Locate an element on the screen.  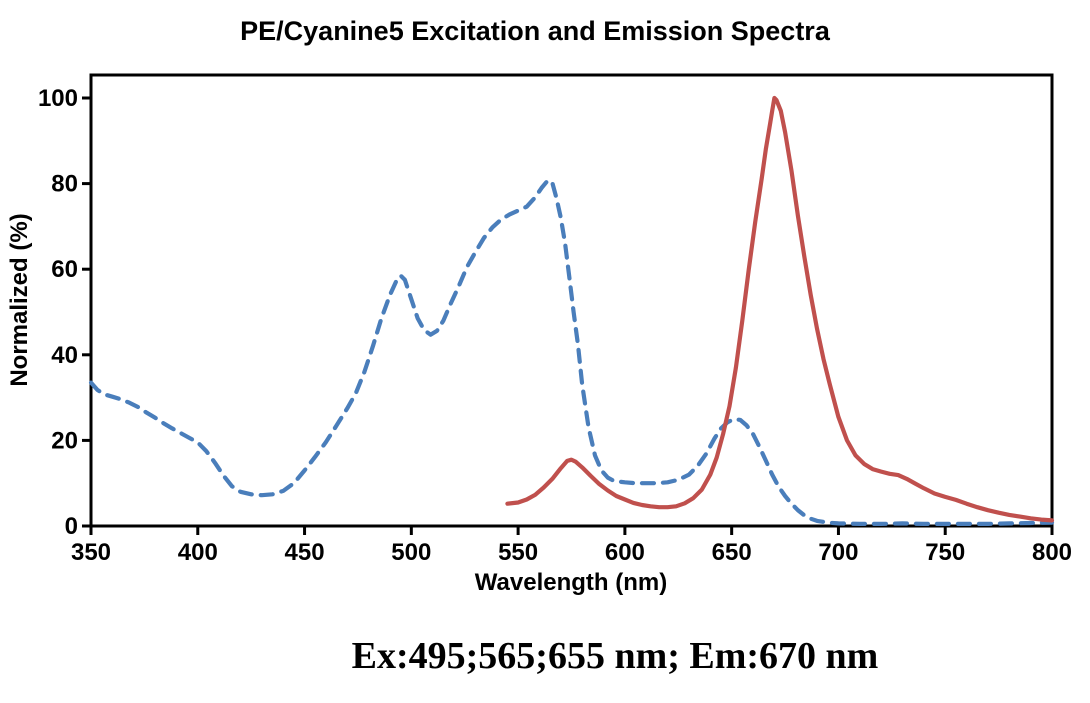
x-tick-label: 750 is located at coordinates (945, 552).